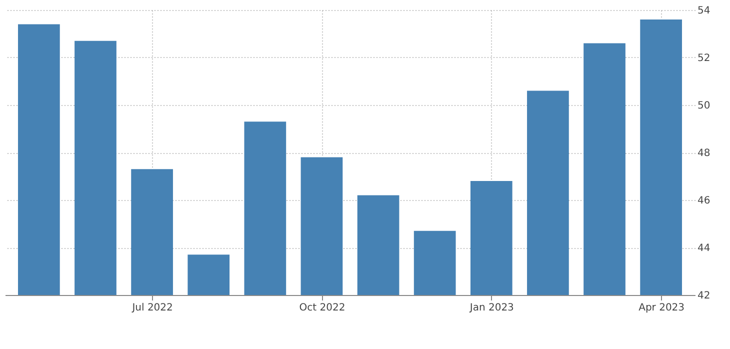 The width and height of the screenshot is (730, 349). I want to click on x-tick-label: Oct 2022, so click(322, 308).